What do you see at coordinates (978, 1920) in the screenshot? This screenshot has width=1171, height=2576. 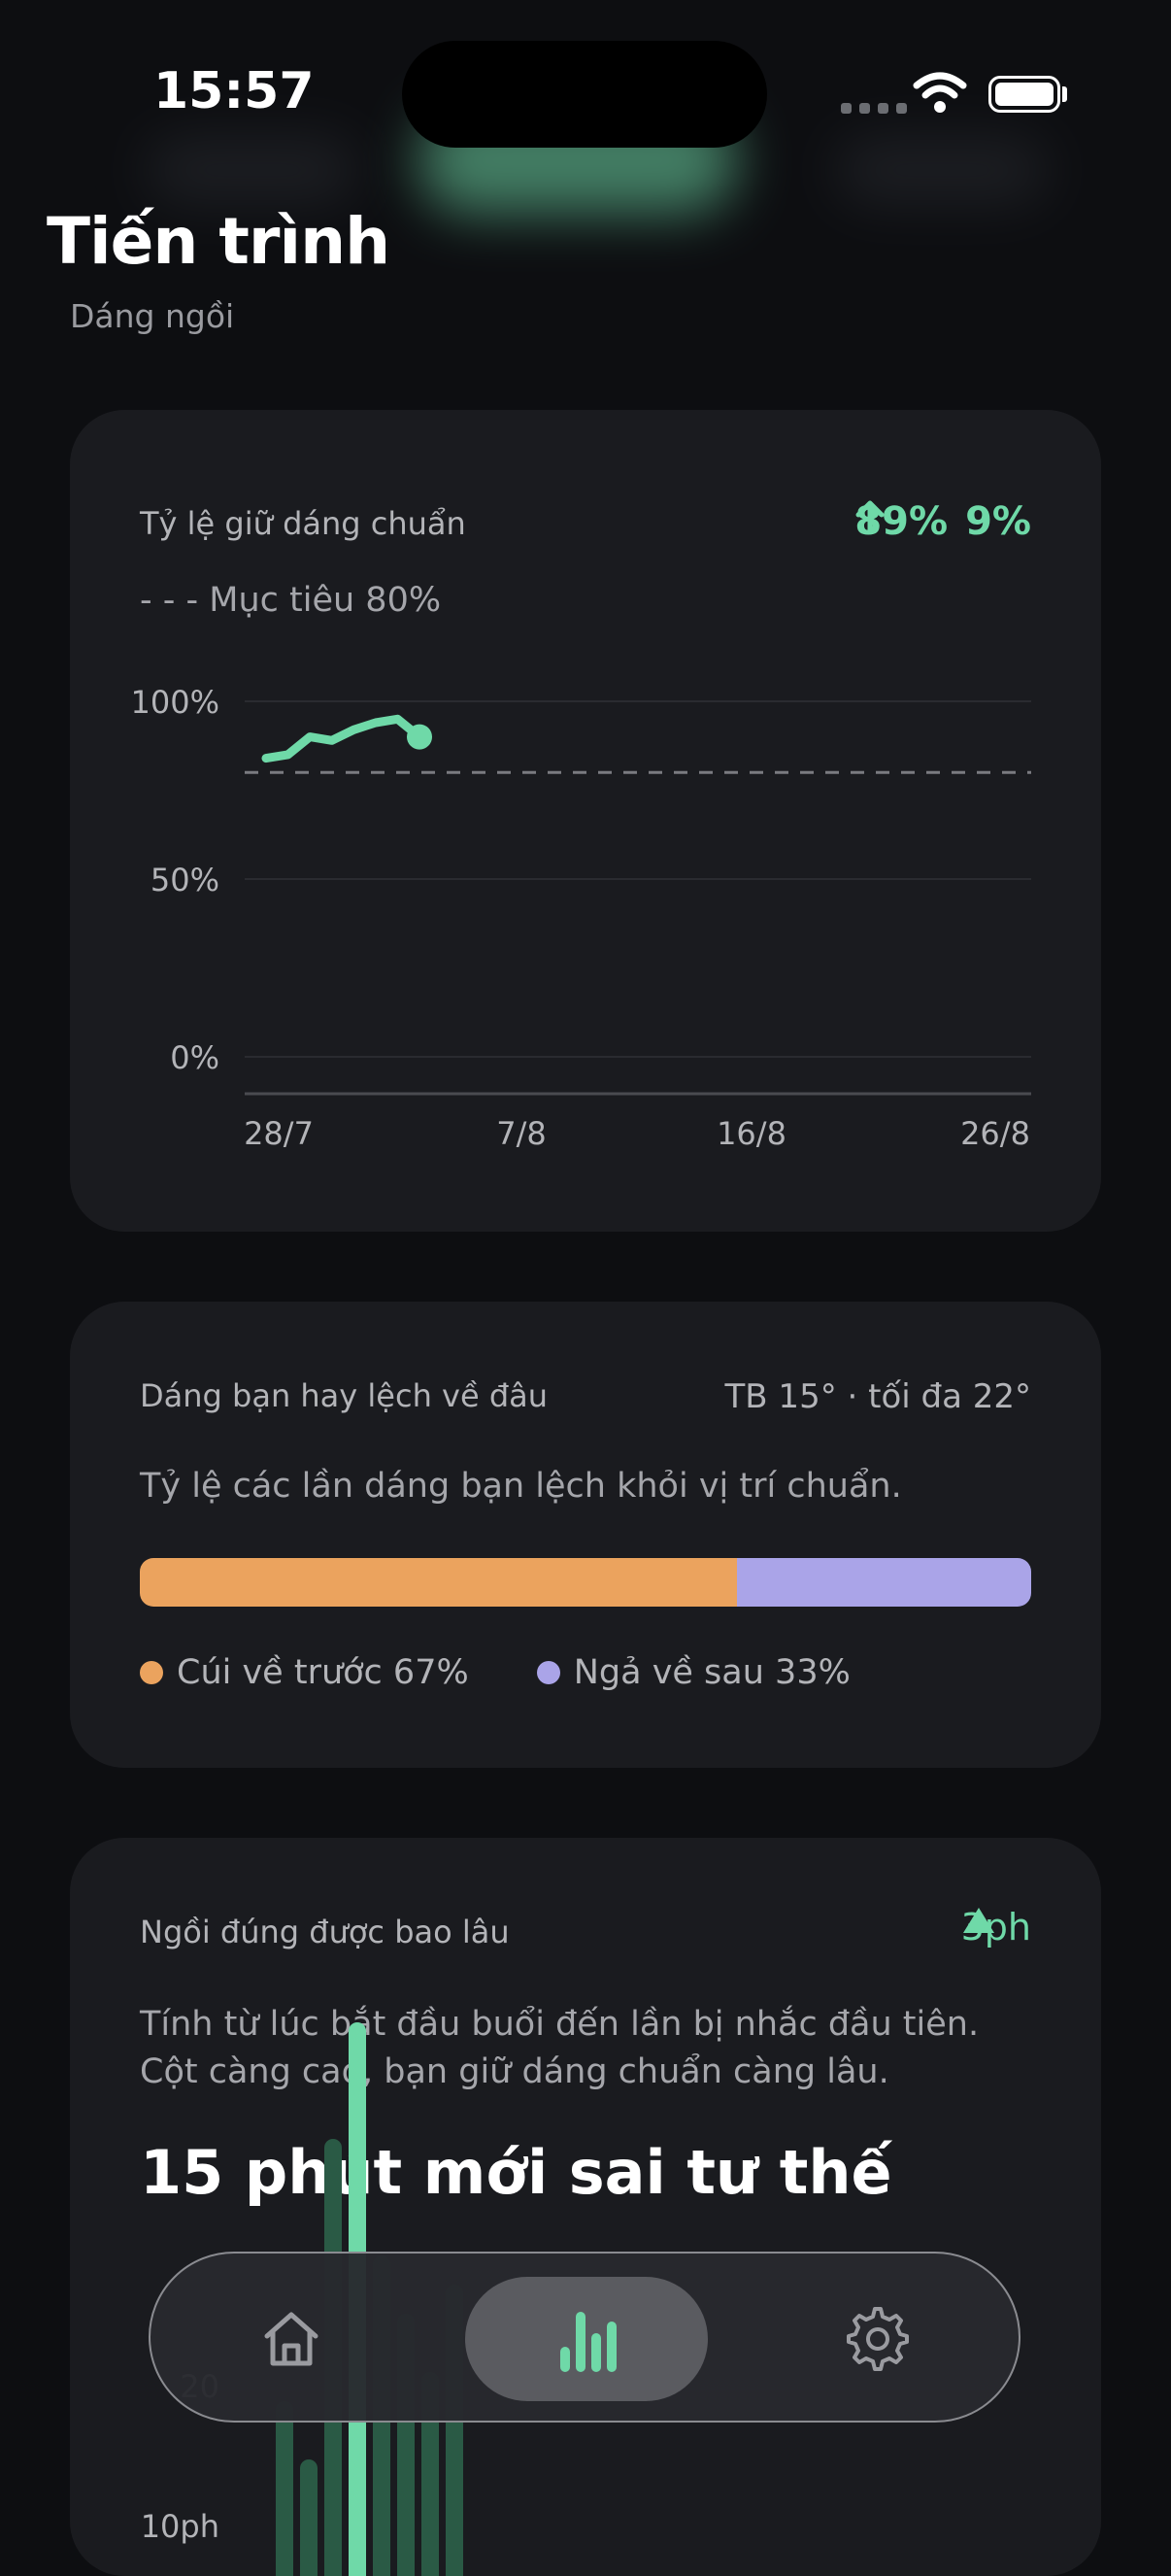 I see `triangle-up-icon` at bounding box center [978, 1920].